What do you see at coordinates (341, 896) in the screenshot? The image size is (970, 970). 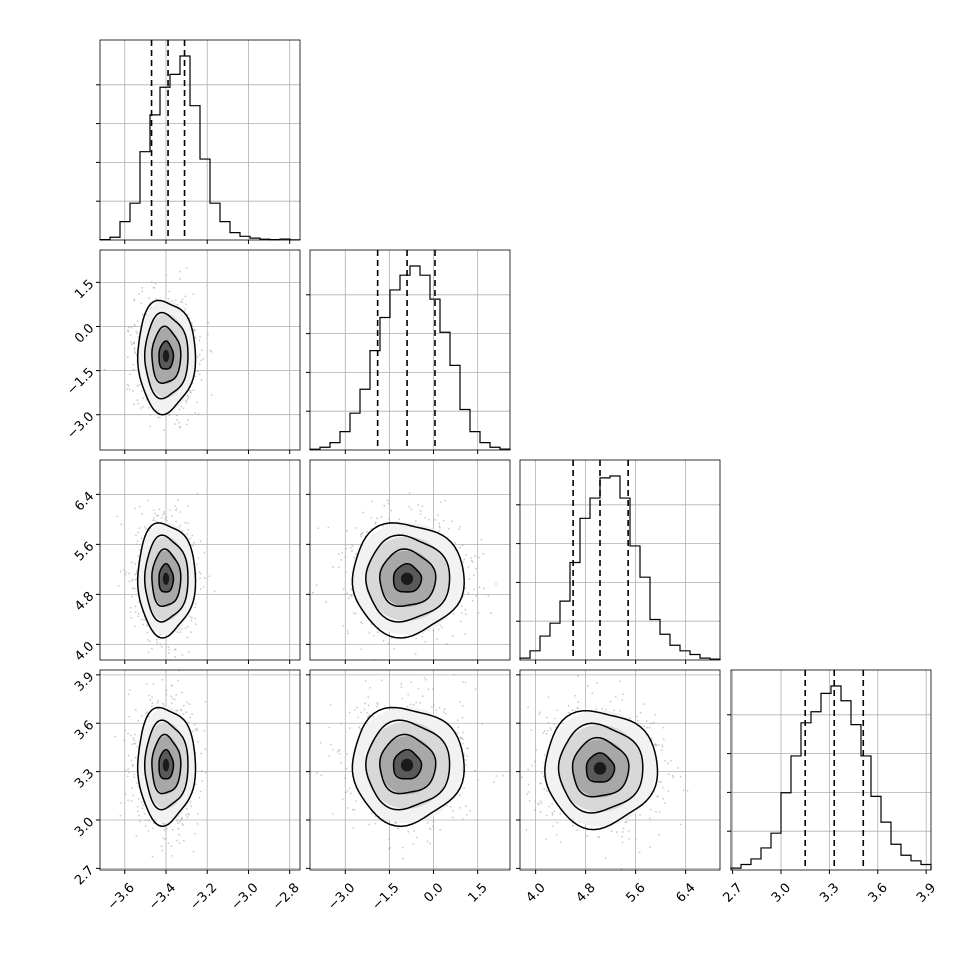 I see `x-tick-label: −3.0` at bounding box center [341, 896].